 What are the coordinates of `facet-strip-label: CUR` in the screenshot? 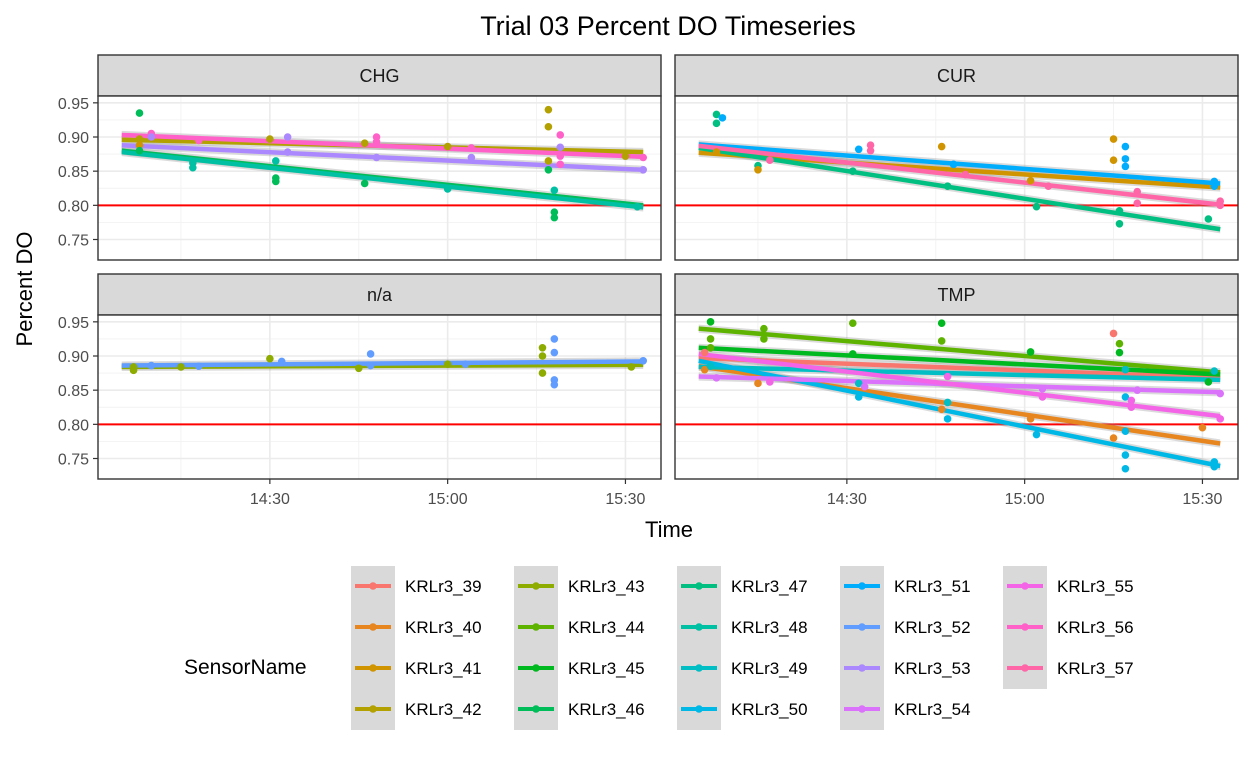 It's located at (956, 76).